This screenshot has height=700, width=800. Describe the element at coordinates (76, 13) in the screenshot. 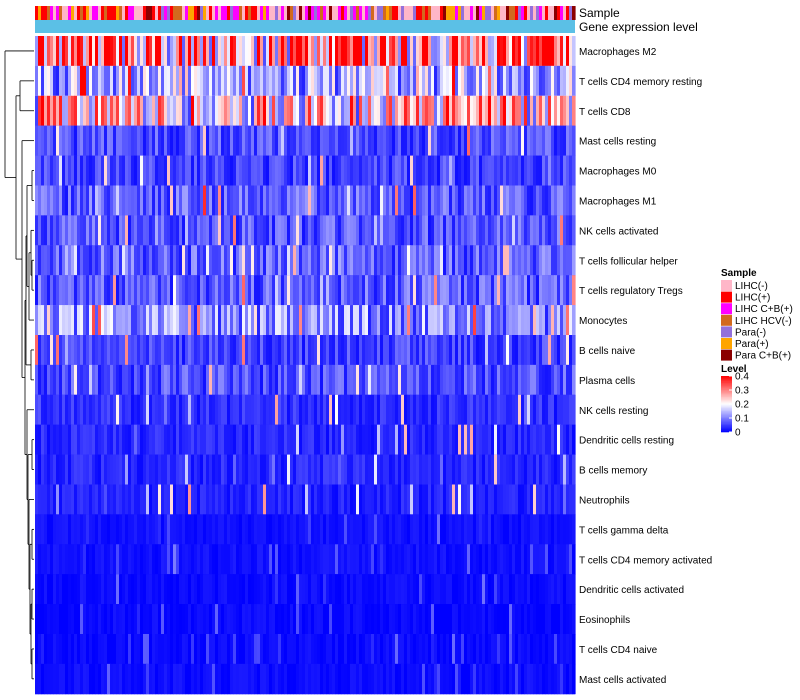

I see `sample-track-cell` at that location.